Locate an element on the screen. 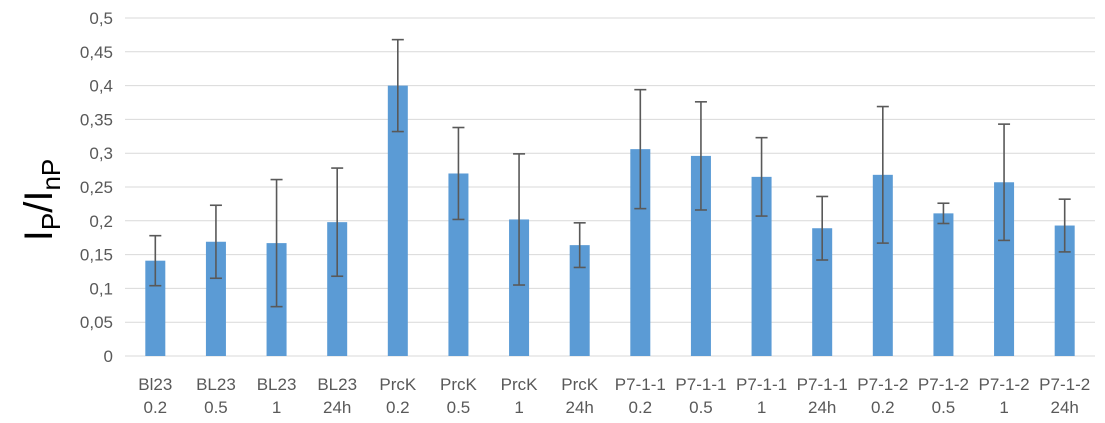 Image resolution: width=1105 pixels, height=423 pixels. y-tick-label: 0,05 is located at coordinates (96, 322).